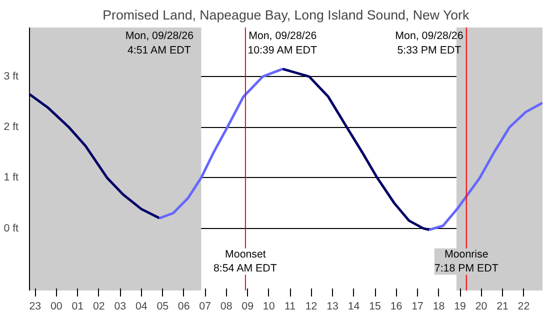 The height and width of the screenshot is (312, 550). I want to click on x-tick-label: 01, so click(78, 306).